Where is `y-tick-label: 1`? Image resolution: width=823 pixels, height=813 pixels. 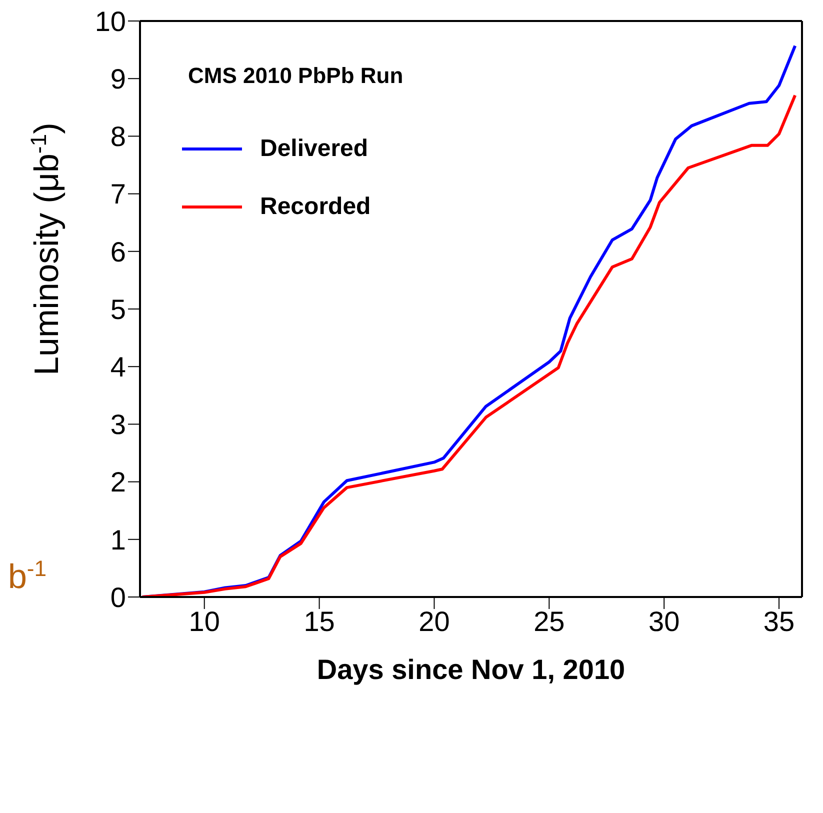 y-tick-label: 1 is located at coordinates (118, 540).